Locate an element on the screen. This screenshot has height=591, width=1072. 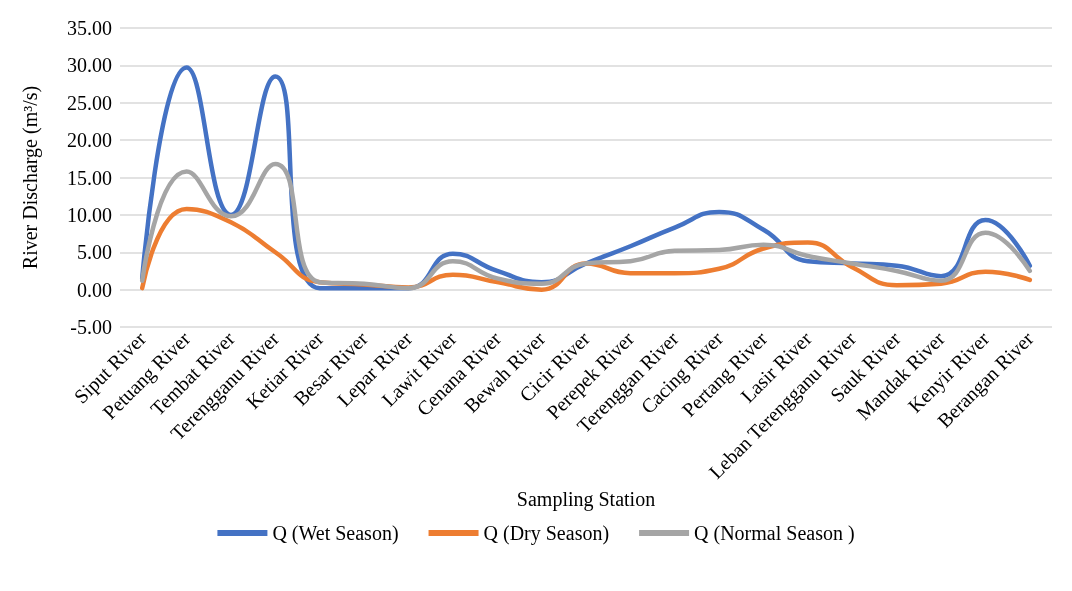
y-tick-label: 25.00 is located at coordinates (89, 102).